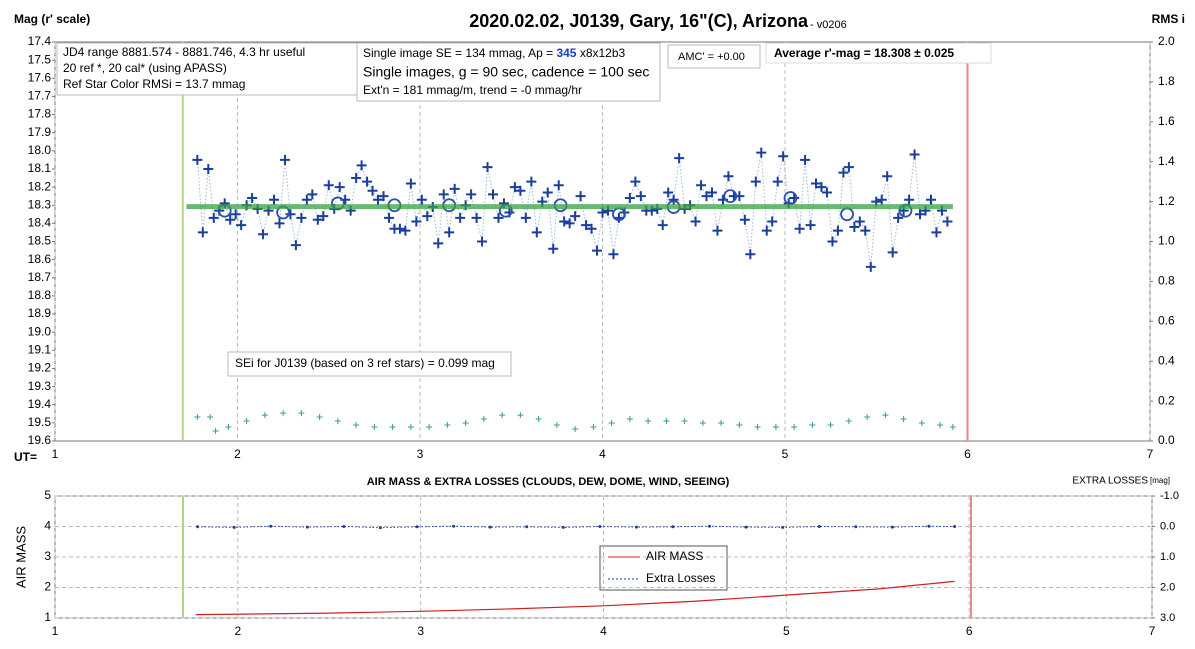  I want to click on y-tick-label: 3, so click(47, 556).